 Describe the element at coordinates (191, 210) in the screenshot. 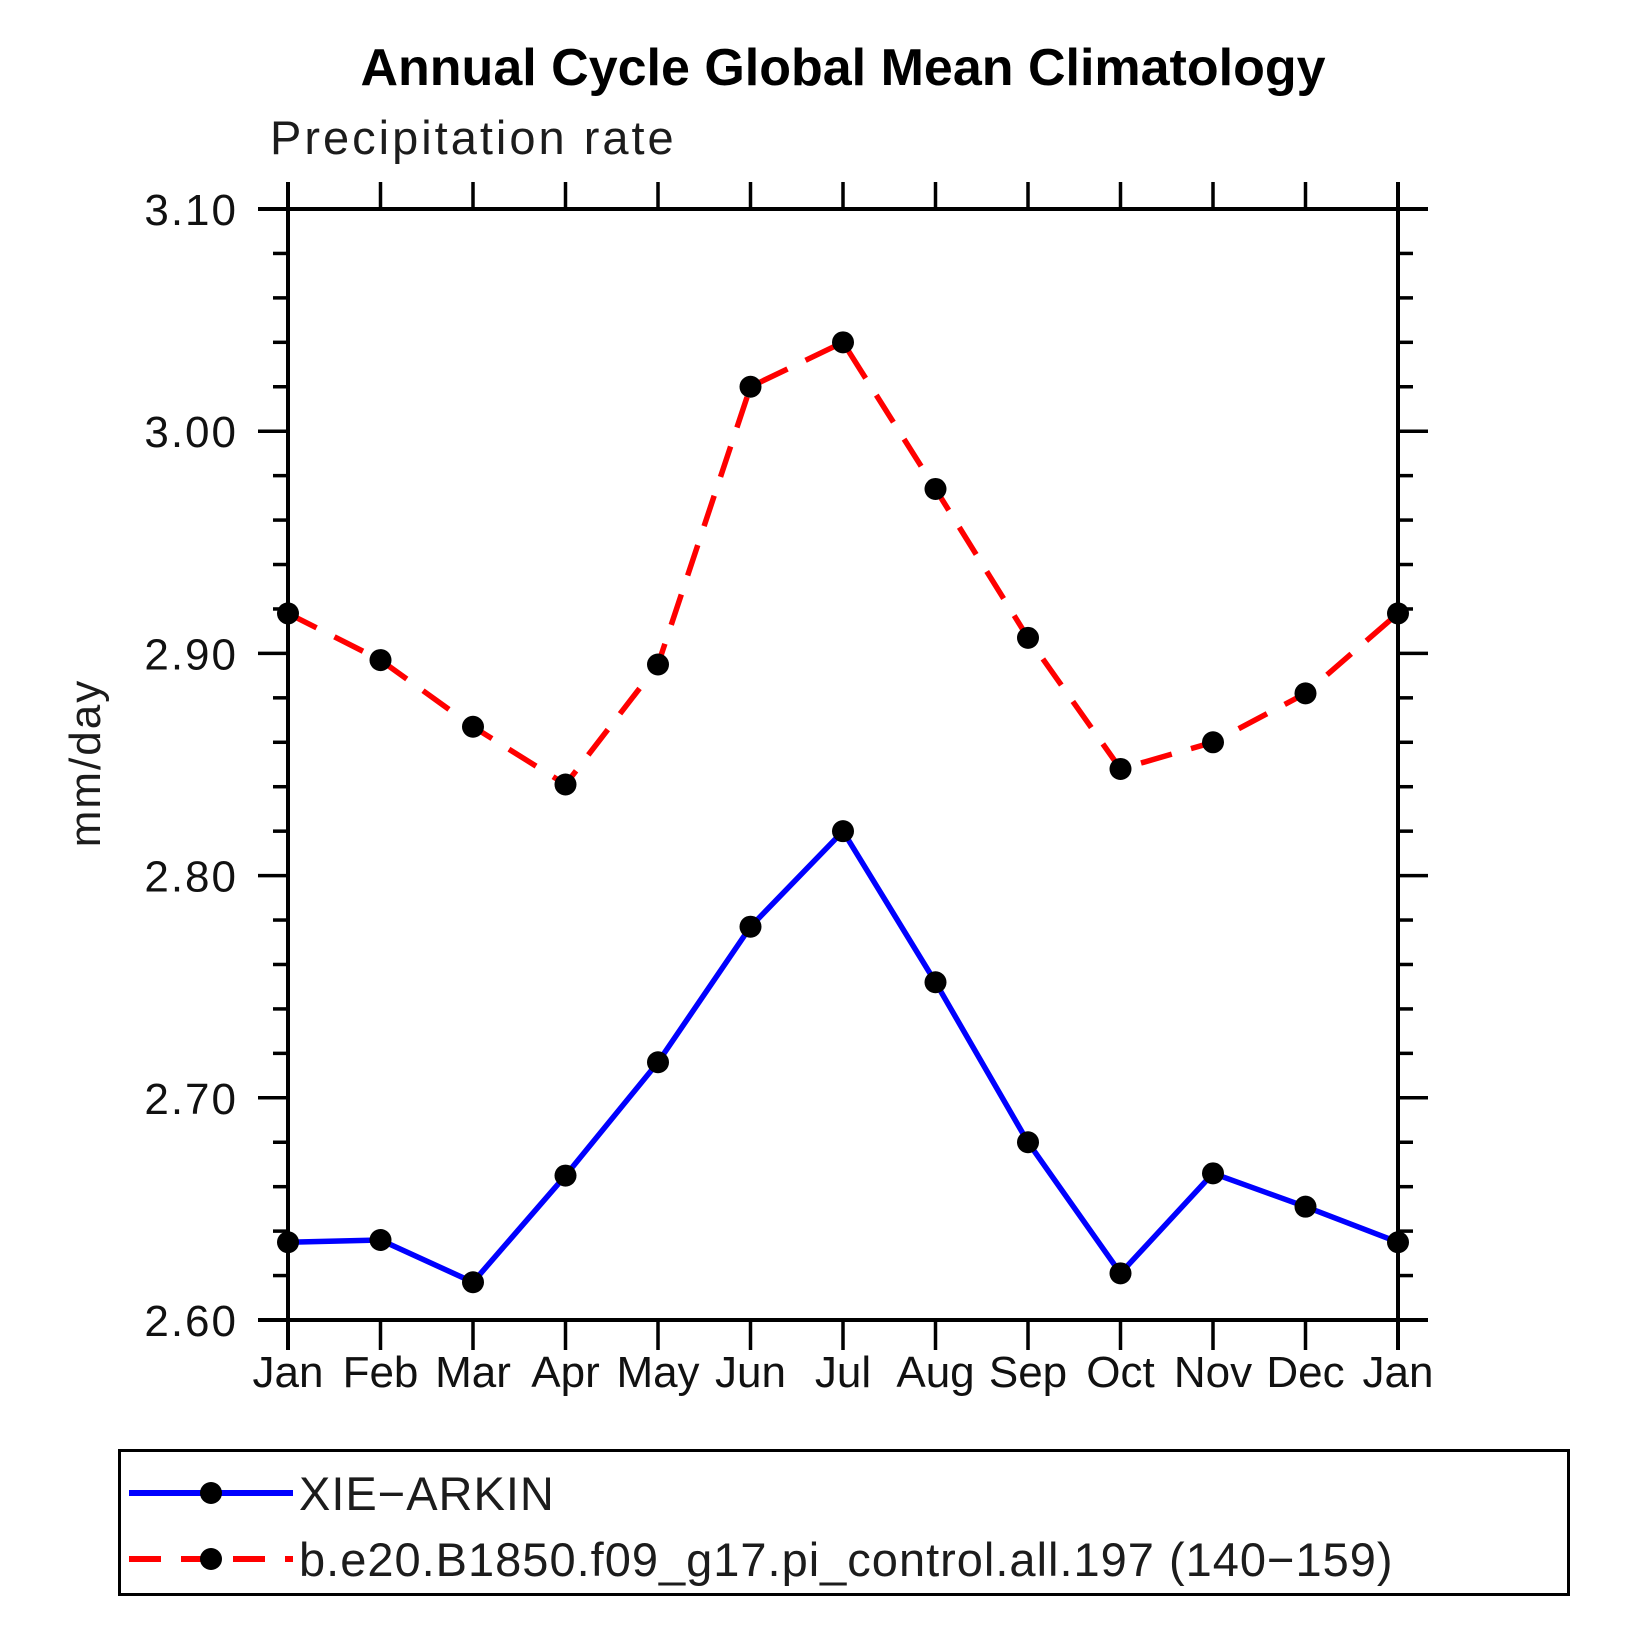

I see `y-tick-label: 3.10` at that location.